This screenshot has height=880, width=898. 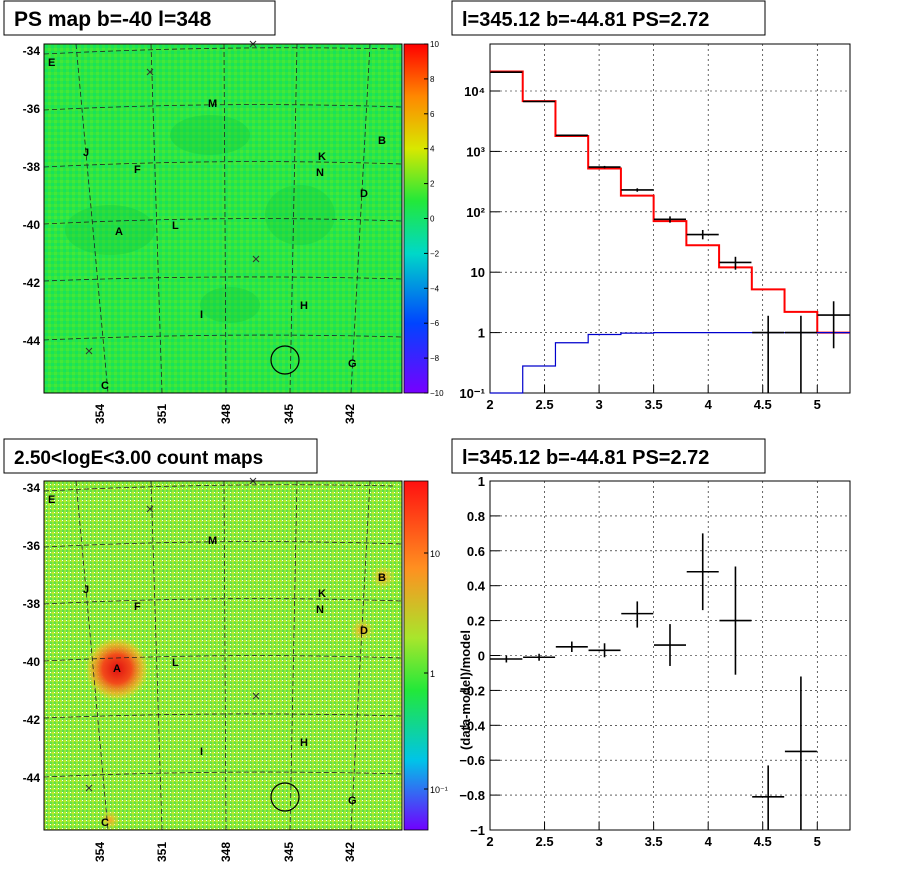 What do you see at coordinates (481, 656) in the screenshot?
I see `residual-y-tick: 0` at bounding box center [481, 656].